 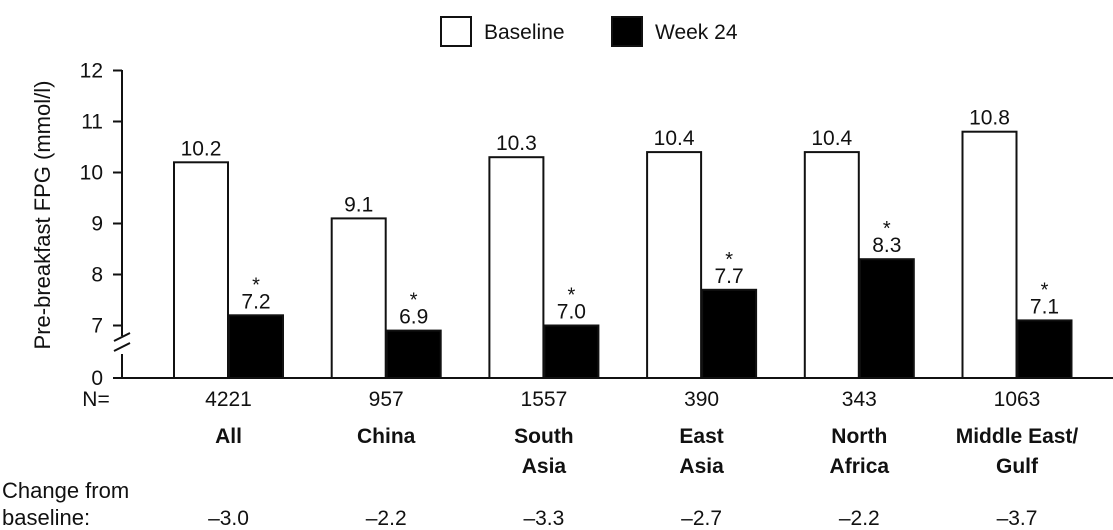 I want to click on legend-swatch-week24, so click(x=627, y=31).